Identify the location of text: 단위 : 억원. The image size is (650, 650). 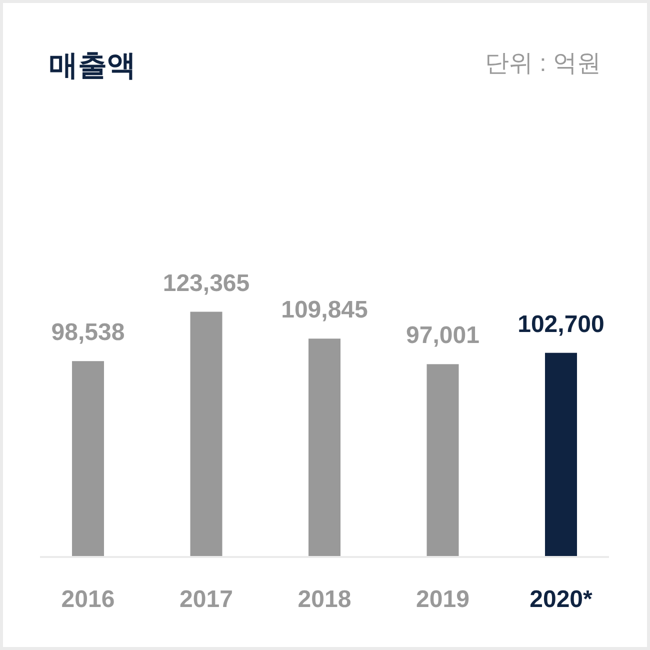
(542, 63).